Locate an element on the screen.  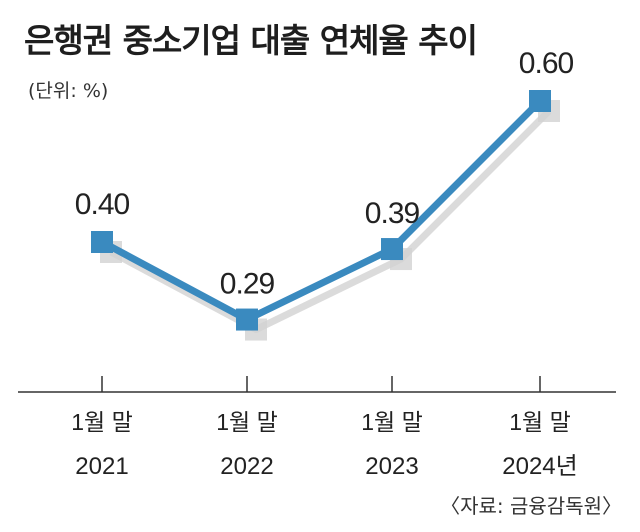
x-label-month-1: 1월 말 is located at coordinates (102, 422).